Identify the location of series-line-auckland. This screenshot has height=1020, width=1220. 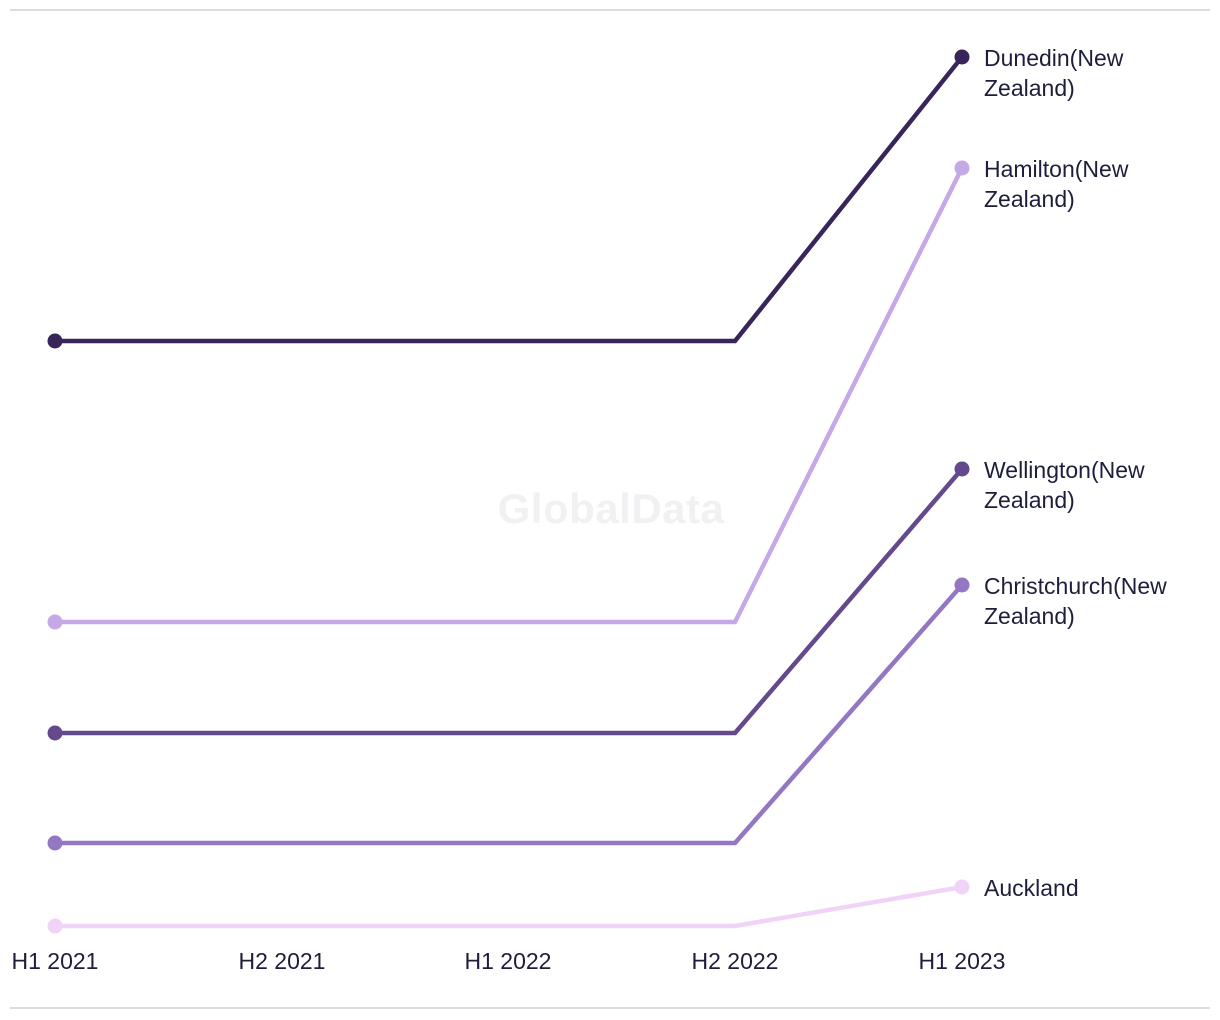
(509, 906).